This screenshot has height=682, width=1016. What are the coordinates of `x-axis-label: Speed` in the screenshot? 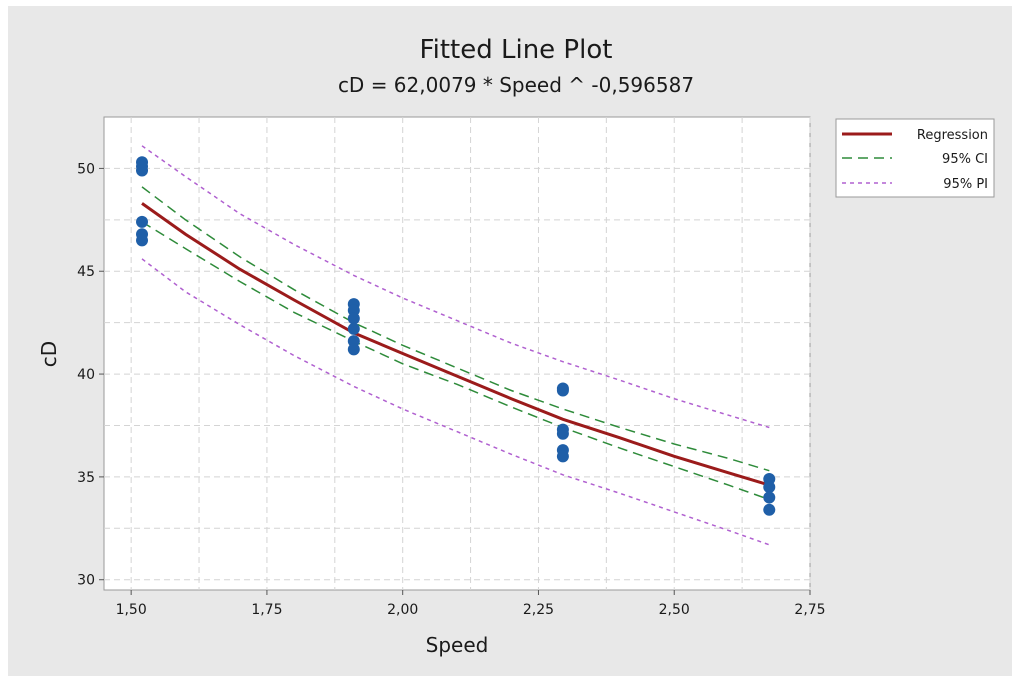 It's located at (457, 645).